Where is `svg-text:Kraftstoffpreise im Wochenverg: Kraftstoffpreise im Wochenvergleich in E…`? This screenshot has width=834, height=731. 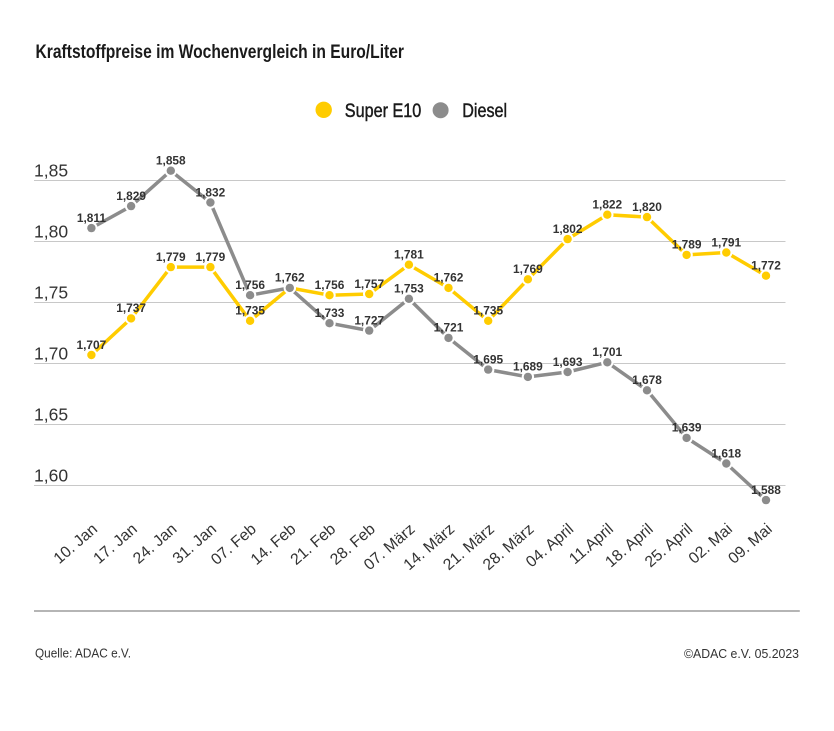
svg-text:Kraftstoffpreise im Wochenverg: Kraftstoffpreise im Wochenvergleich in E… is located at coordinates (220, 52).